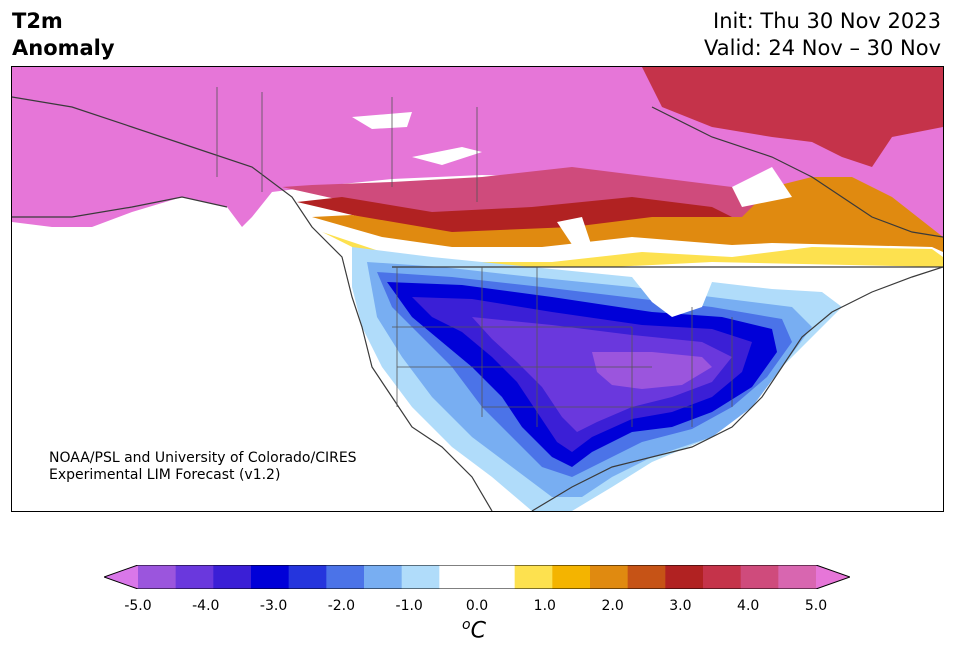 The width and height of the screenshot is (953, 656). Describe the element at coordinates (121, 577) in the screenshot. I see `colorbar-extend-low` at that location.